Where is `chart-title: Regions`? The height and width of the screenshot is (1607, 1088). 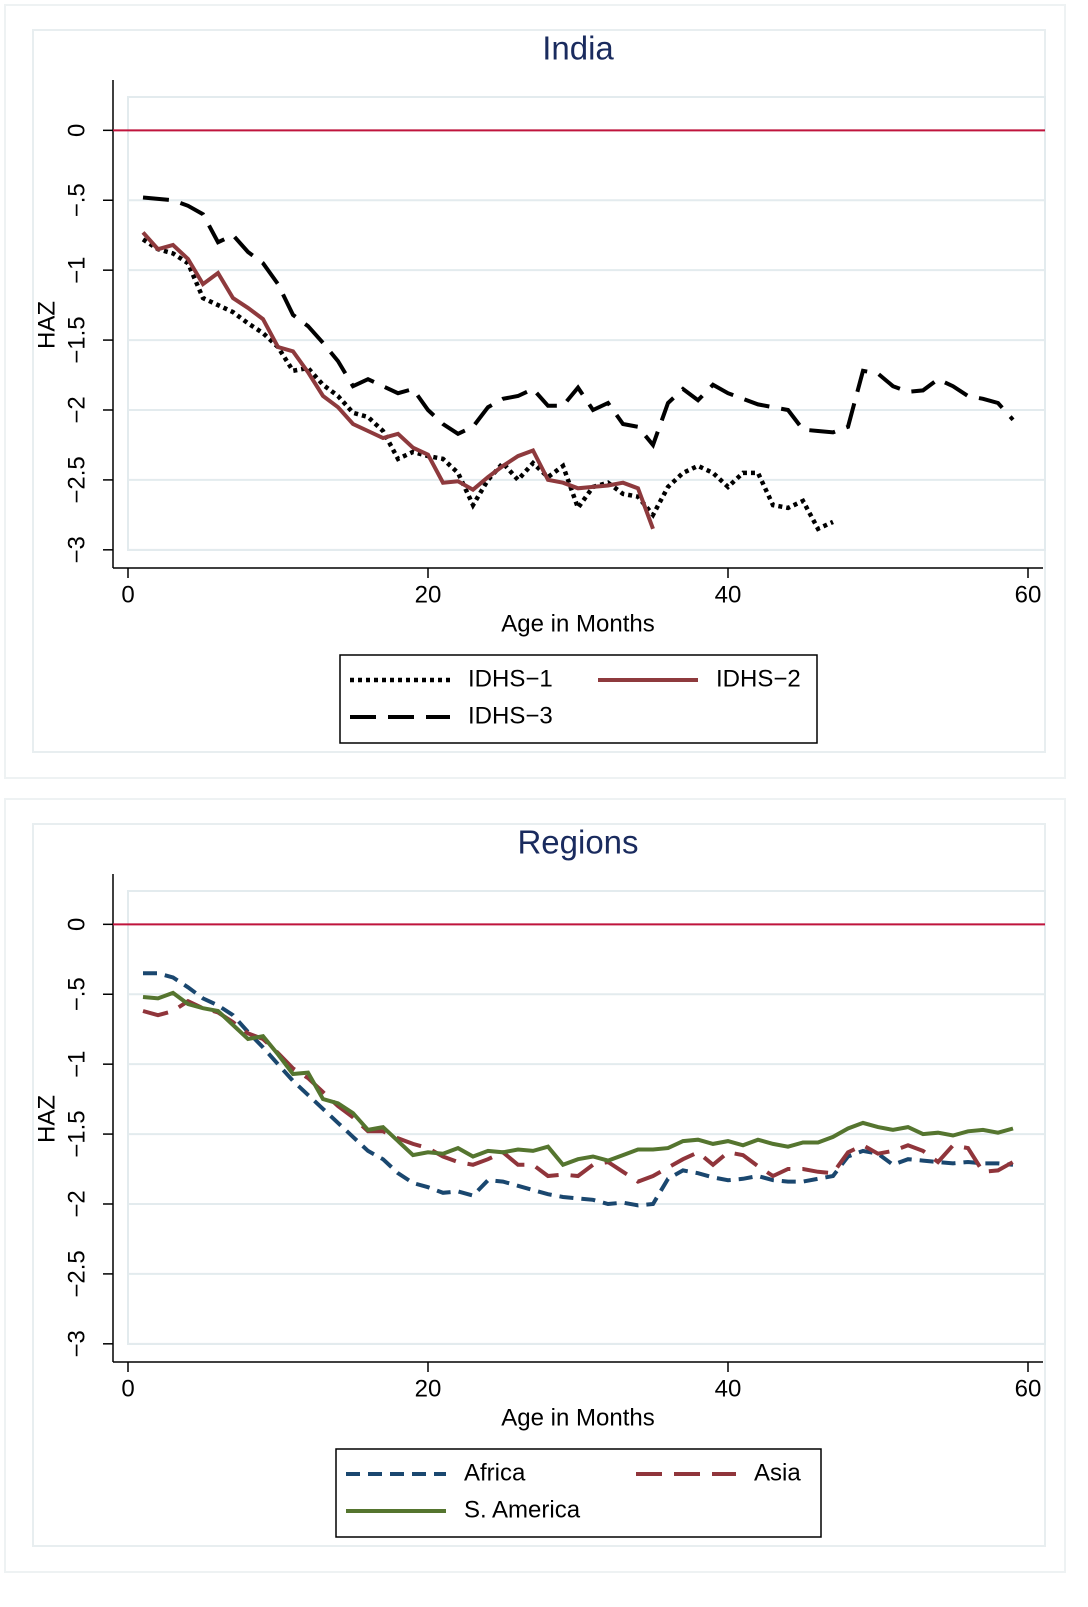
chart-title: Regions is located at coordinates (577, 842).